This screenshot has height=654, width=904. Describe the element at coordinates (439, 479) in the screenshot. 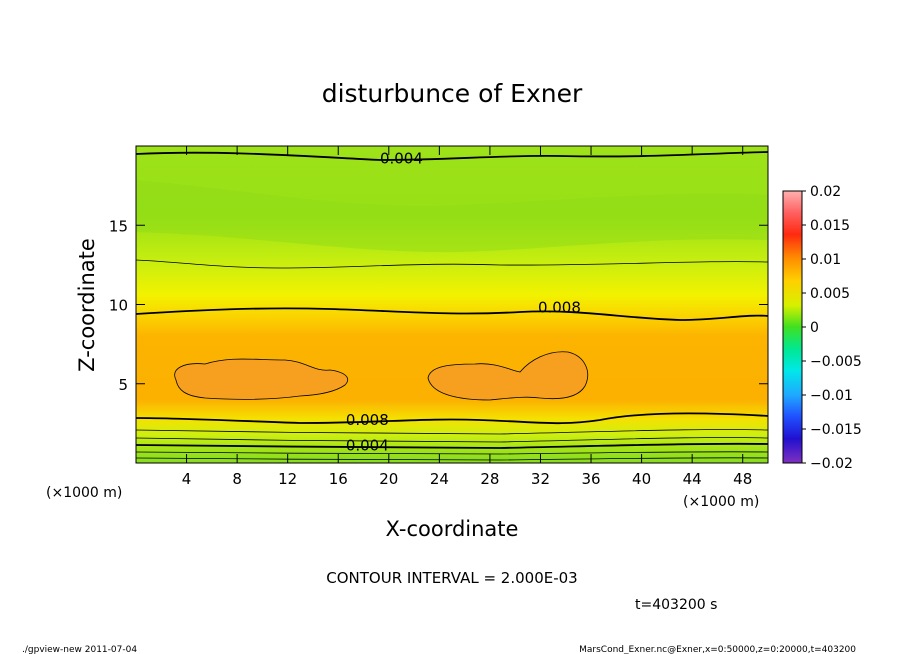

I see `x-tick-label: 24` at that location.